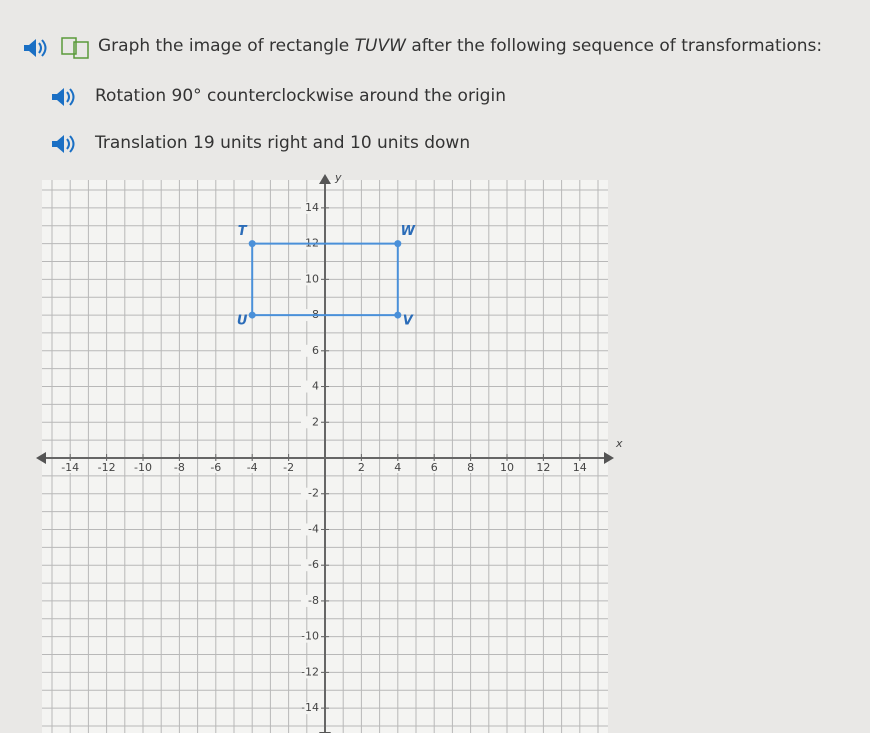  Describe the element at coordinates (315, 421) in the screenshot. I see `y-tick-label: 2` at that location.